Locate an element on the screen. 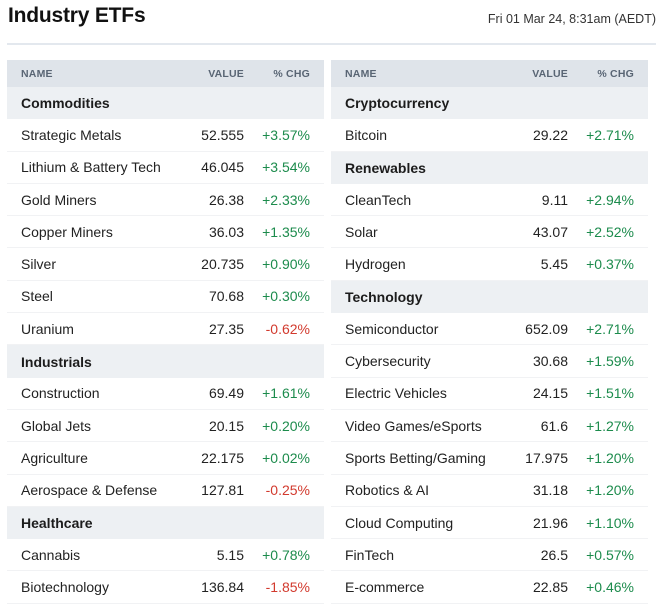 Image resolution: width=663 pixels, height=607 pixels. table-row: Steel 70.68 +0.30% is located at coordinates (165, 297).